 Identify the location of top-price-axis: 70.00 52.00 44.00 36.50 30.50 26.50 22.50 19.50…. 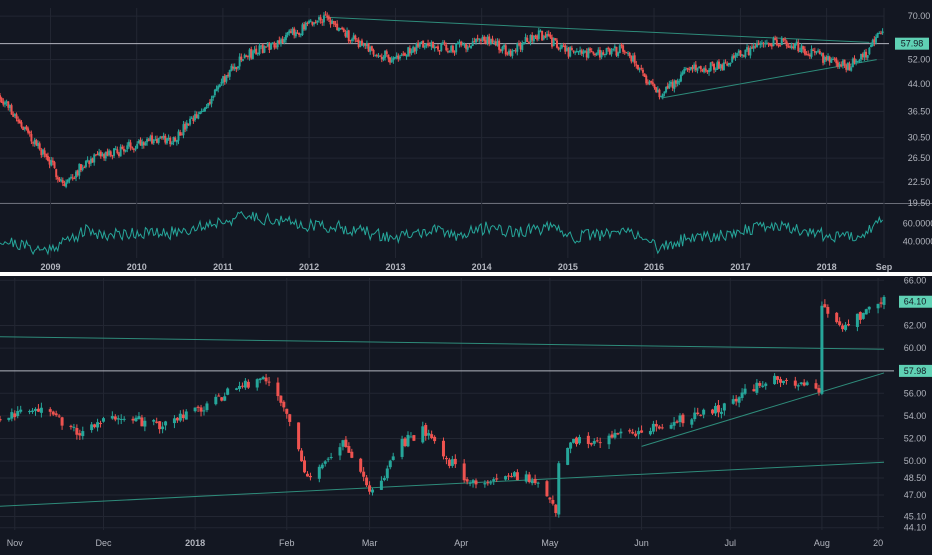
(912, 109).